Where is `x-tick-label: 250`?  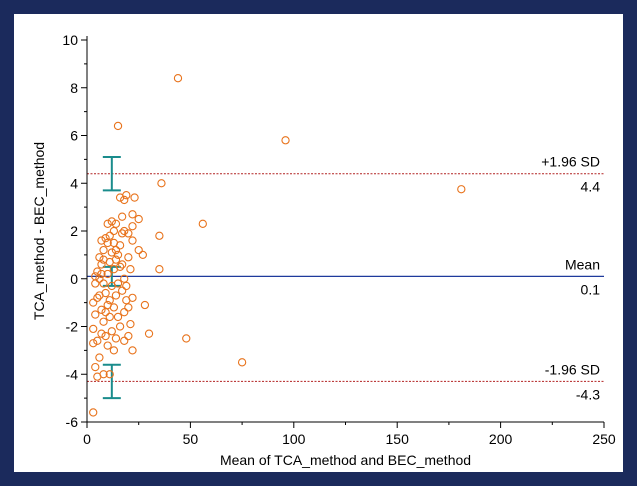
x-tick-label: 250 is located at coordinates (604, 439).